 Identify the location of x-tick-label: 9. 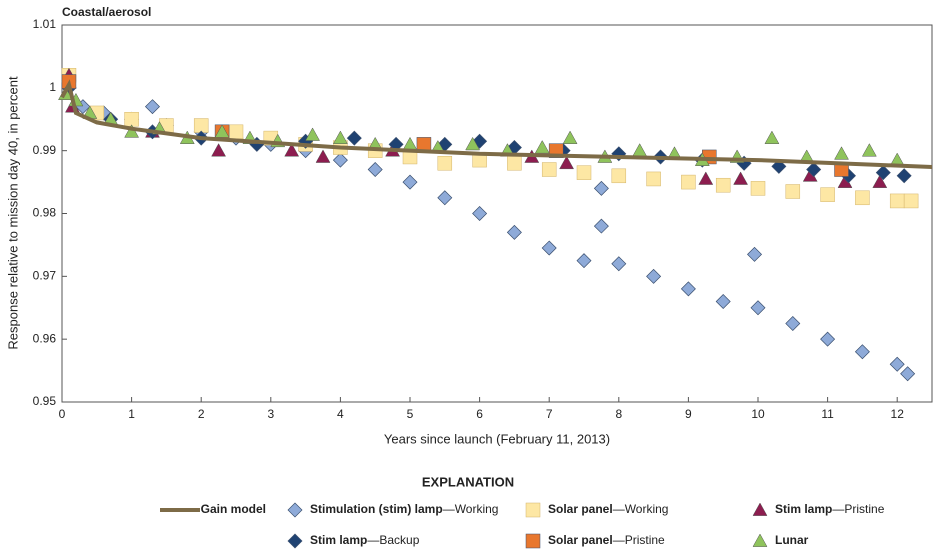
(688, 414).